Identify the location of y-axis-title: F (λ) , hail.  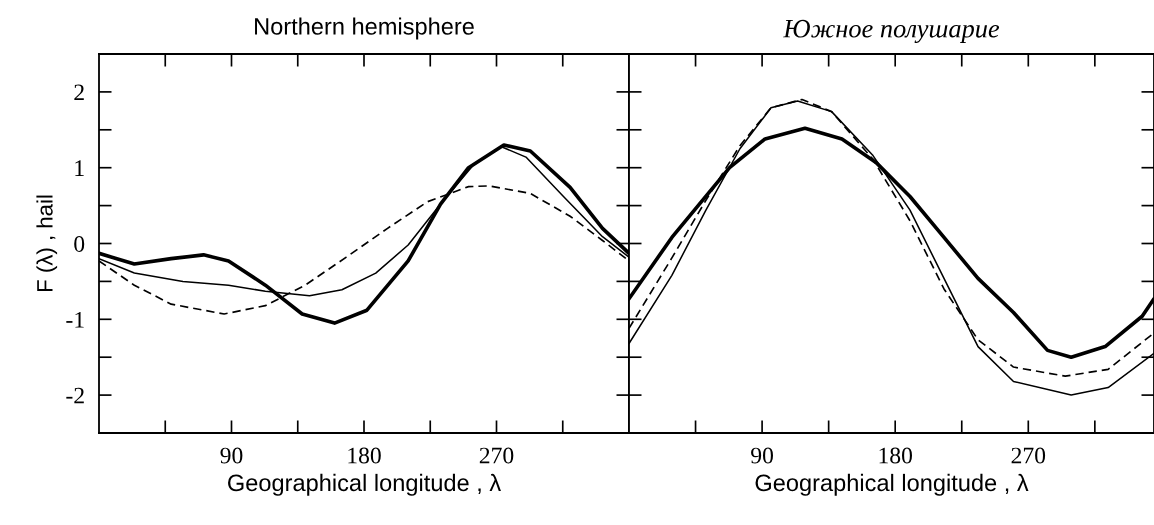
(47, 243).